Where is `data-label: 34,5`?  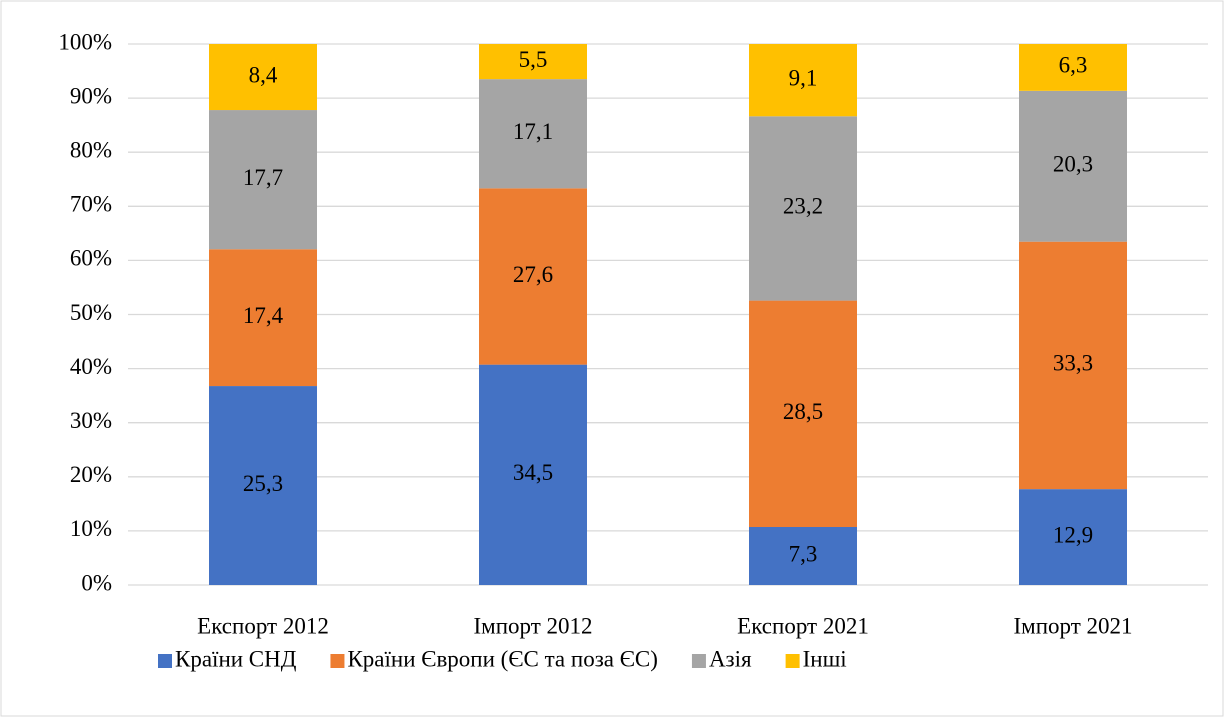
data-label: 34,5 is located at coordinates (533, 472).